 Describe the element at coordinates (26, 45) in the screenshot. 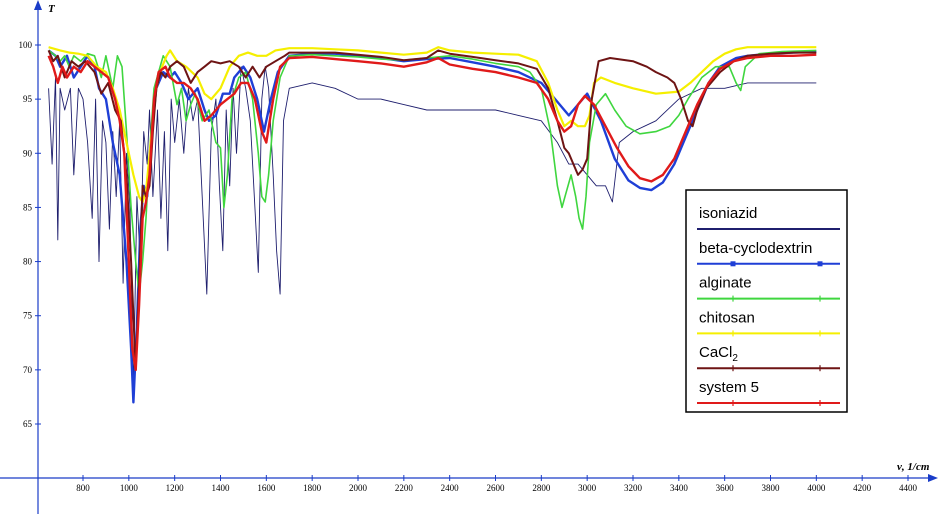

I see `y-tick-label: 100` at that location.